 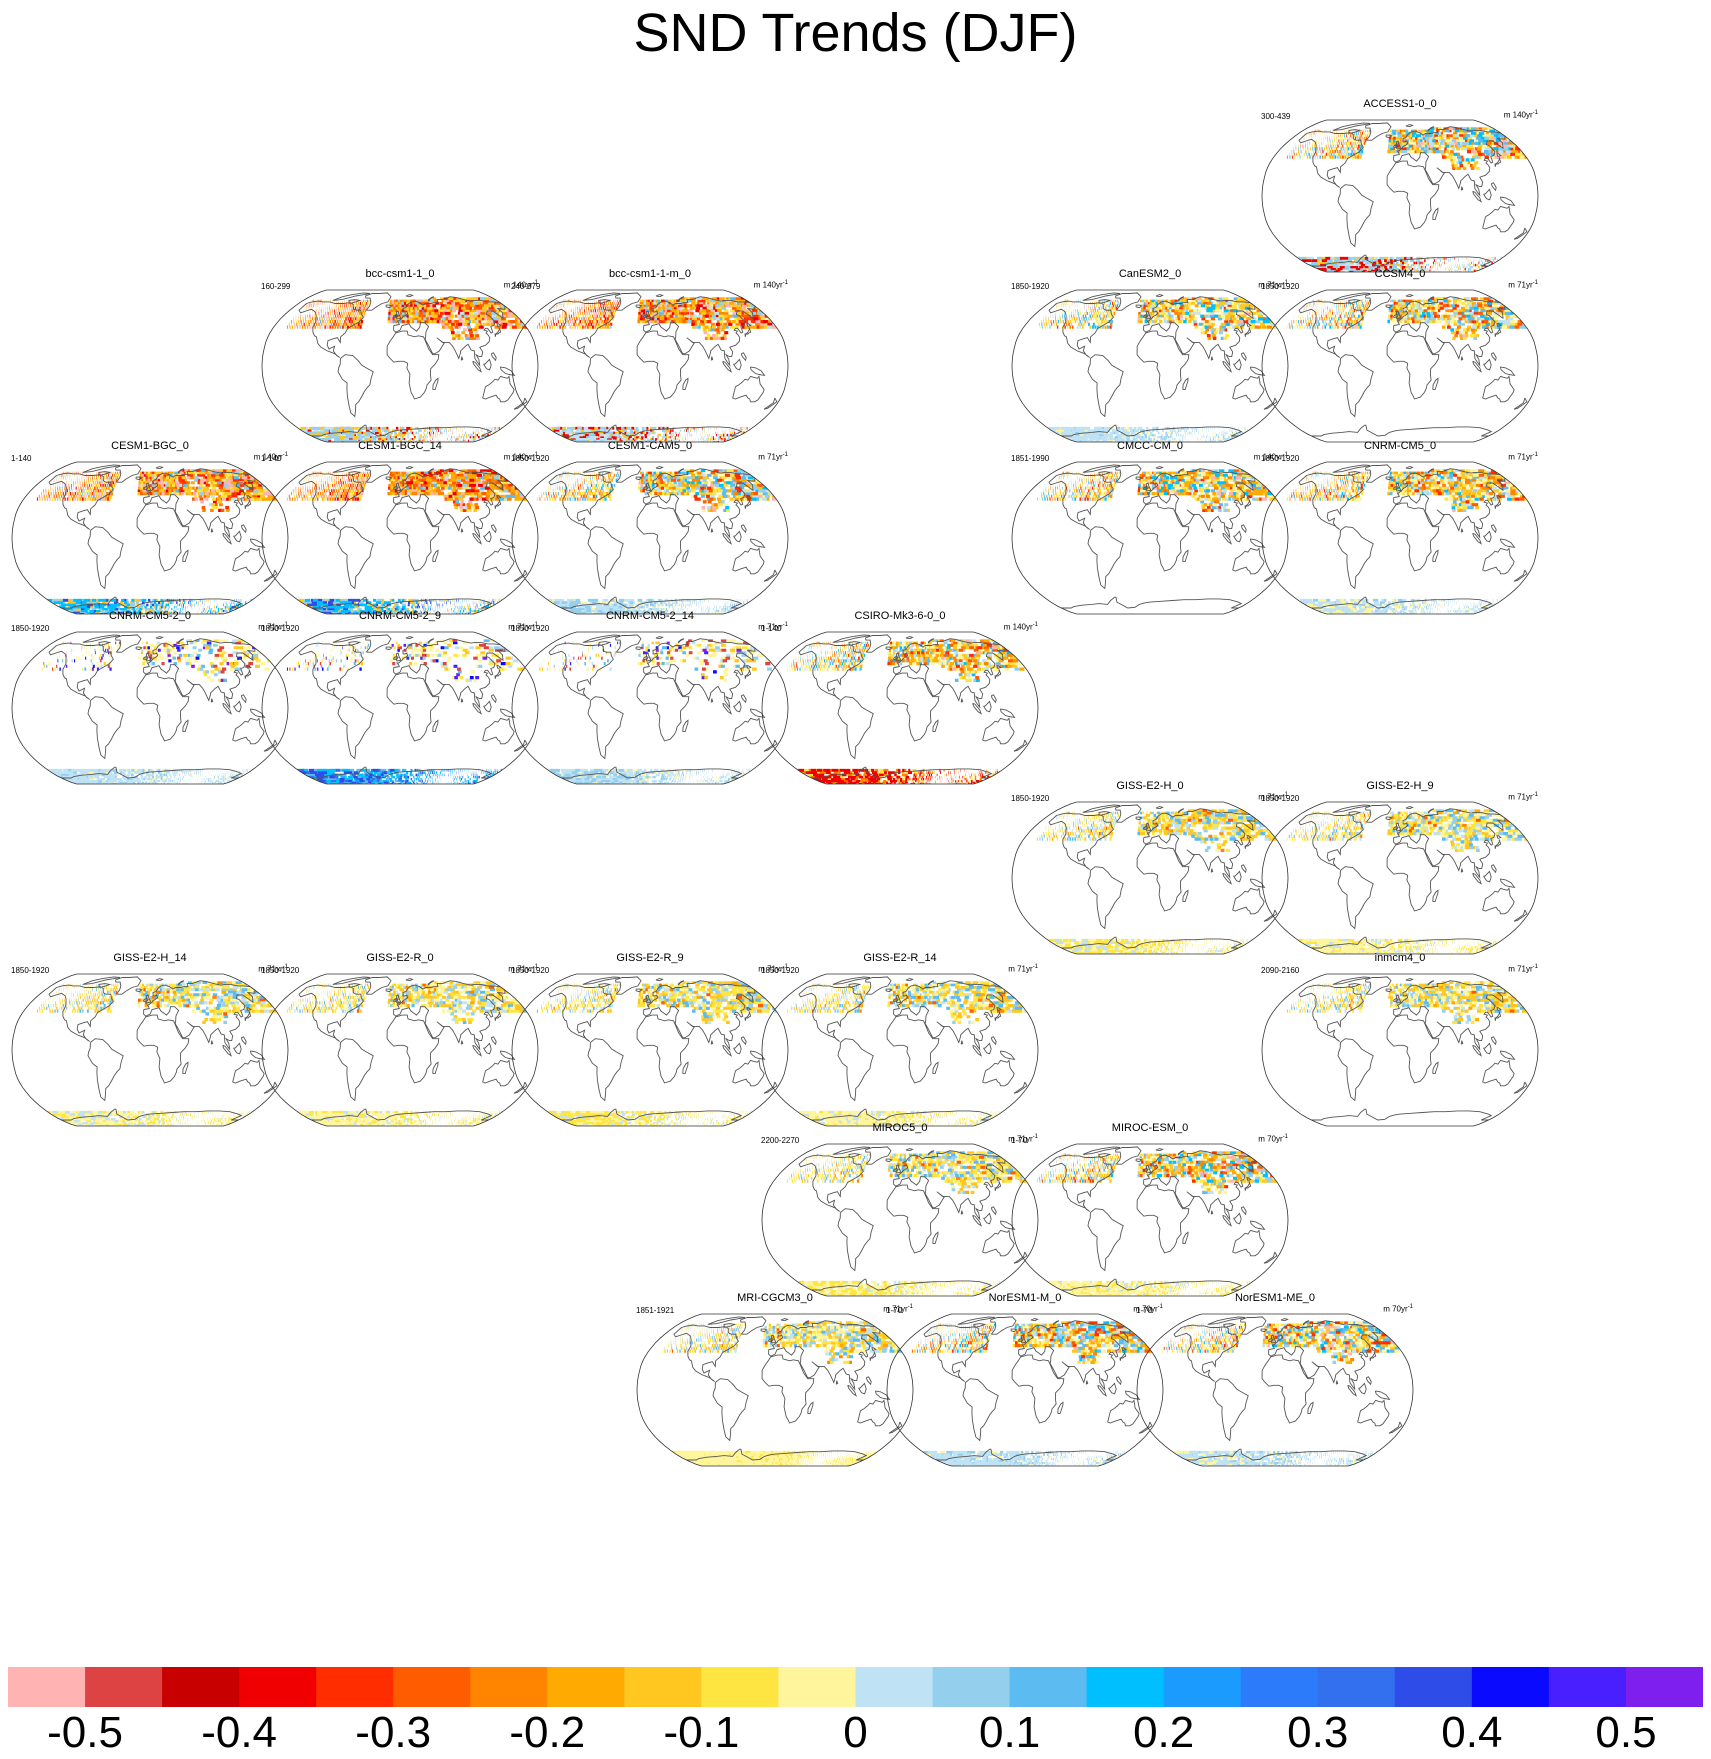 I want to click on map-panel: GISS-E2-H_9 1850-1920 m 71yr-1, so click(x=1400, y=870).